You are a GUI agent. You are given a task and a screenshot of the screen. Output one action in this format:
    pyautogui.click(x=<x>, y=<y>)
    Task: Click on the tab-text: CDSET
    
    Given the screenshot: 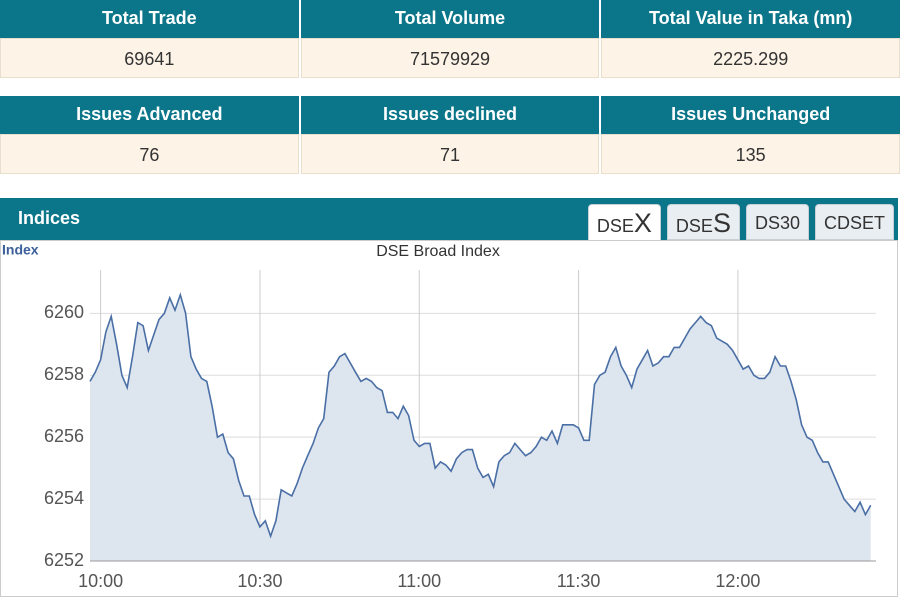 What is the action you would take?
    pyautogui.click(x=854, y=223)
    